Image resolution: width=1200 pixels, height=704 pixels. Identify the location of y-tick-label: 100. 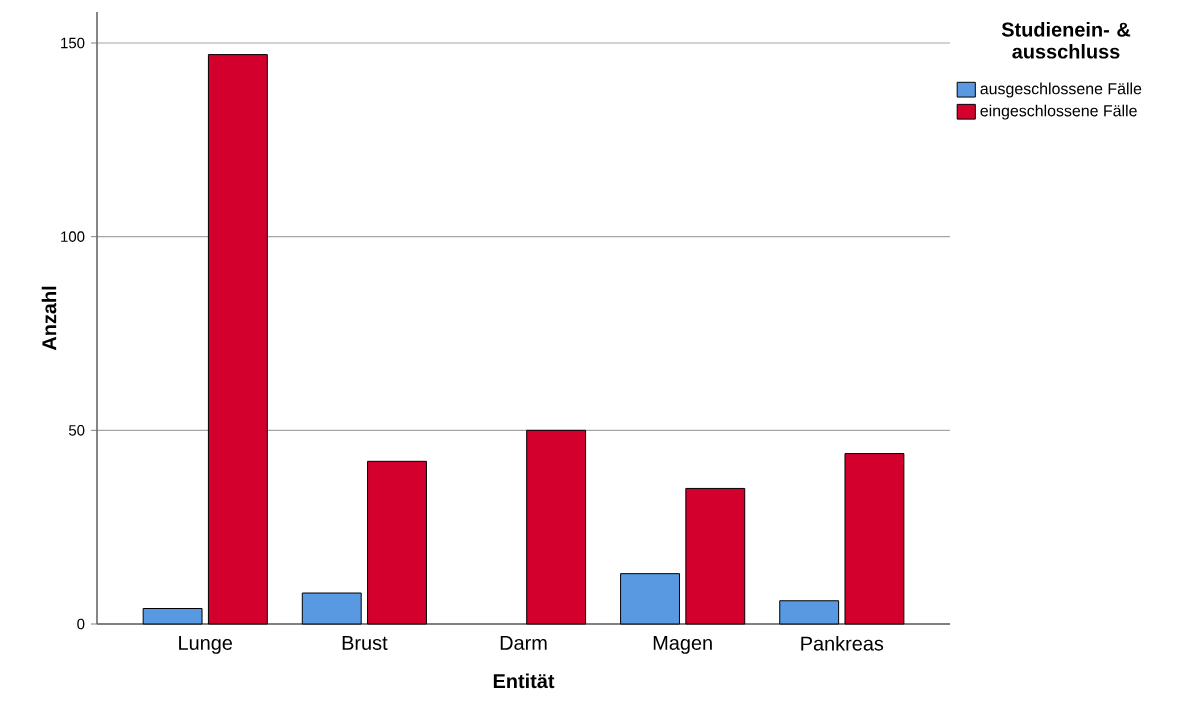
(73, 236).